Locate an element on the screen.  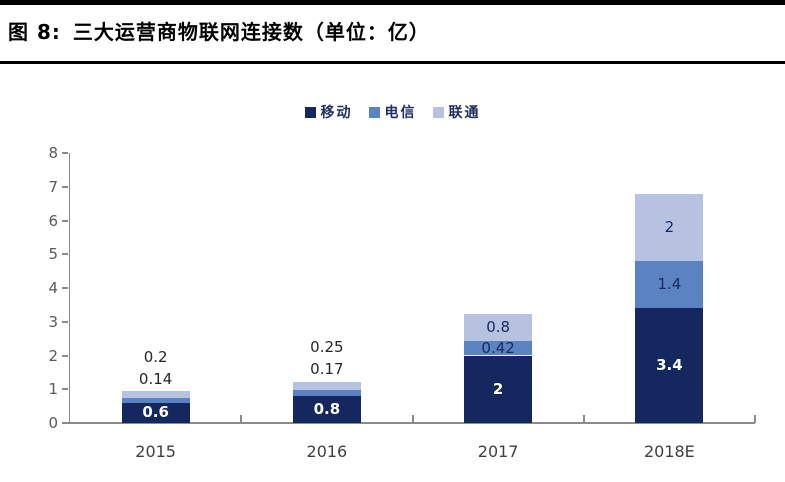
bar-value-label: 0.17 is located at coordinates (327, 369).